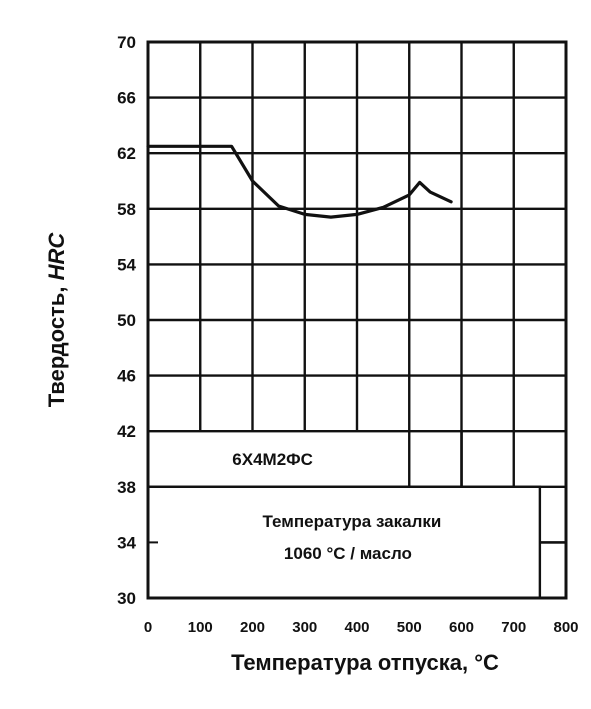  What do you see at coordinates (565, 627) in the screenshot?
I see `x-tick-label: 800` at bounding box center [565, 627].